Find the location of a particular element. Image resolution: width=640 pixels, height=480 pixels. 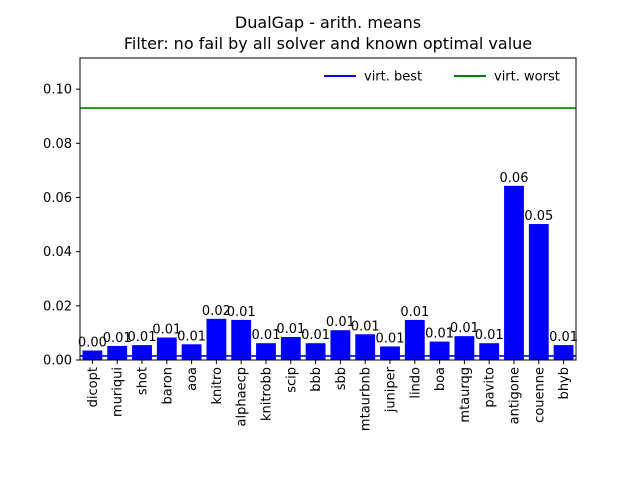

y-tick-label: 0.02 is located at coordinates (57, 306).